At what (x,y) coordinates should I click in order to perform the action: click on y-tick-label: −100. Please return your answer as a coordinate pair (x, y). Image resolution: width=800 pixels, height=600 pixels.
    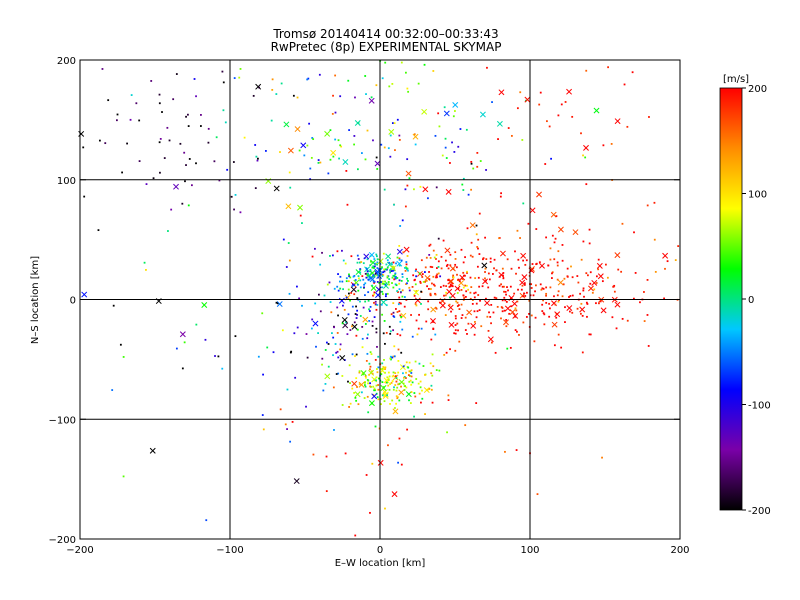
    Looking at the image, I should click on (62, 420).